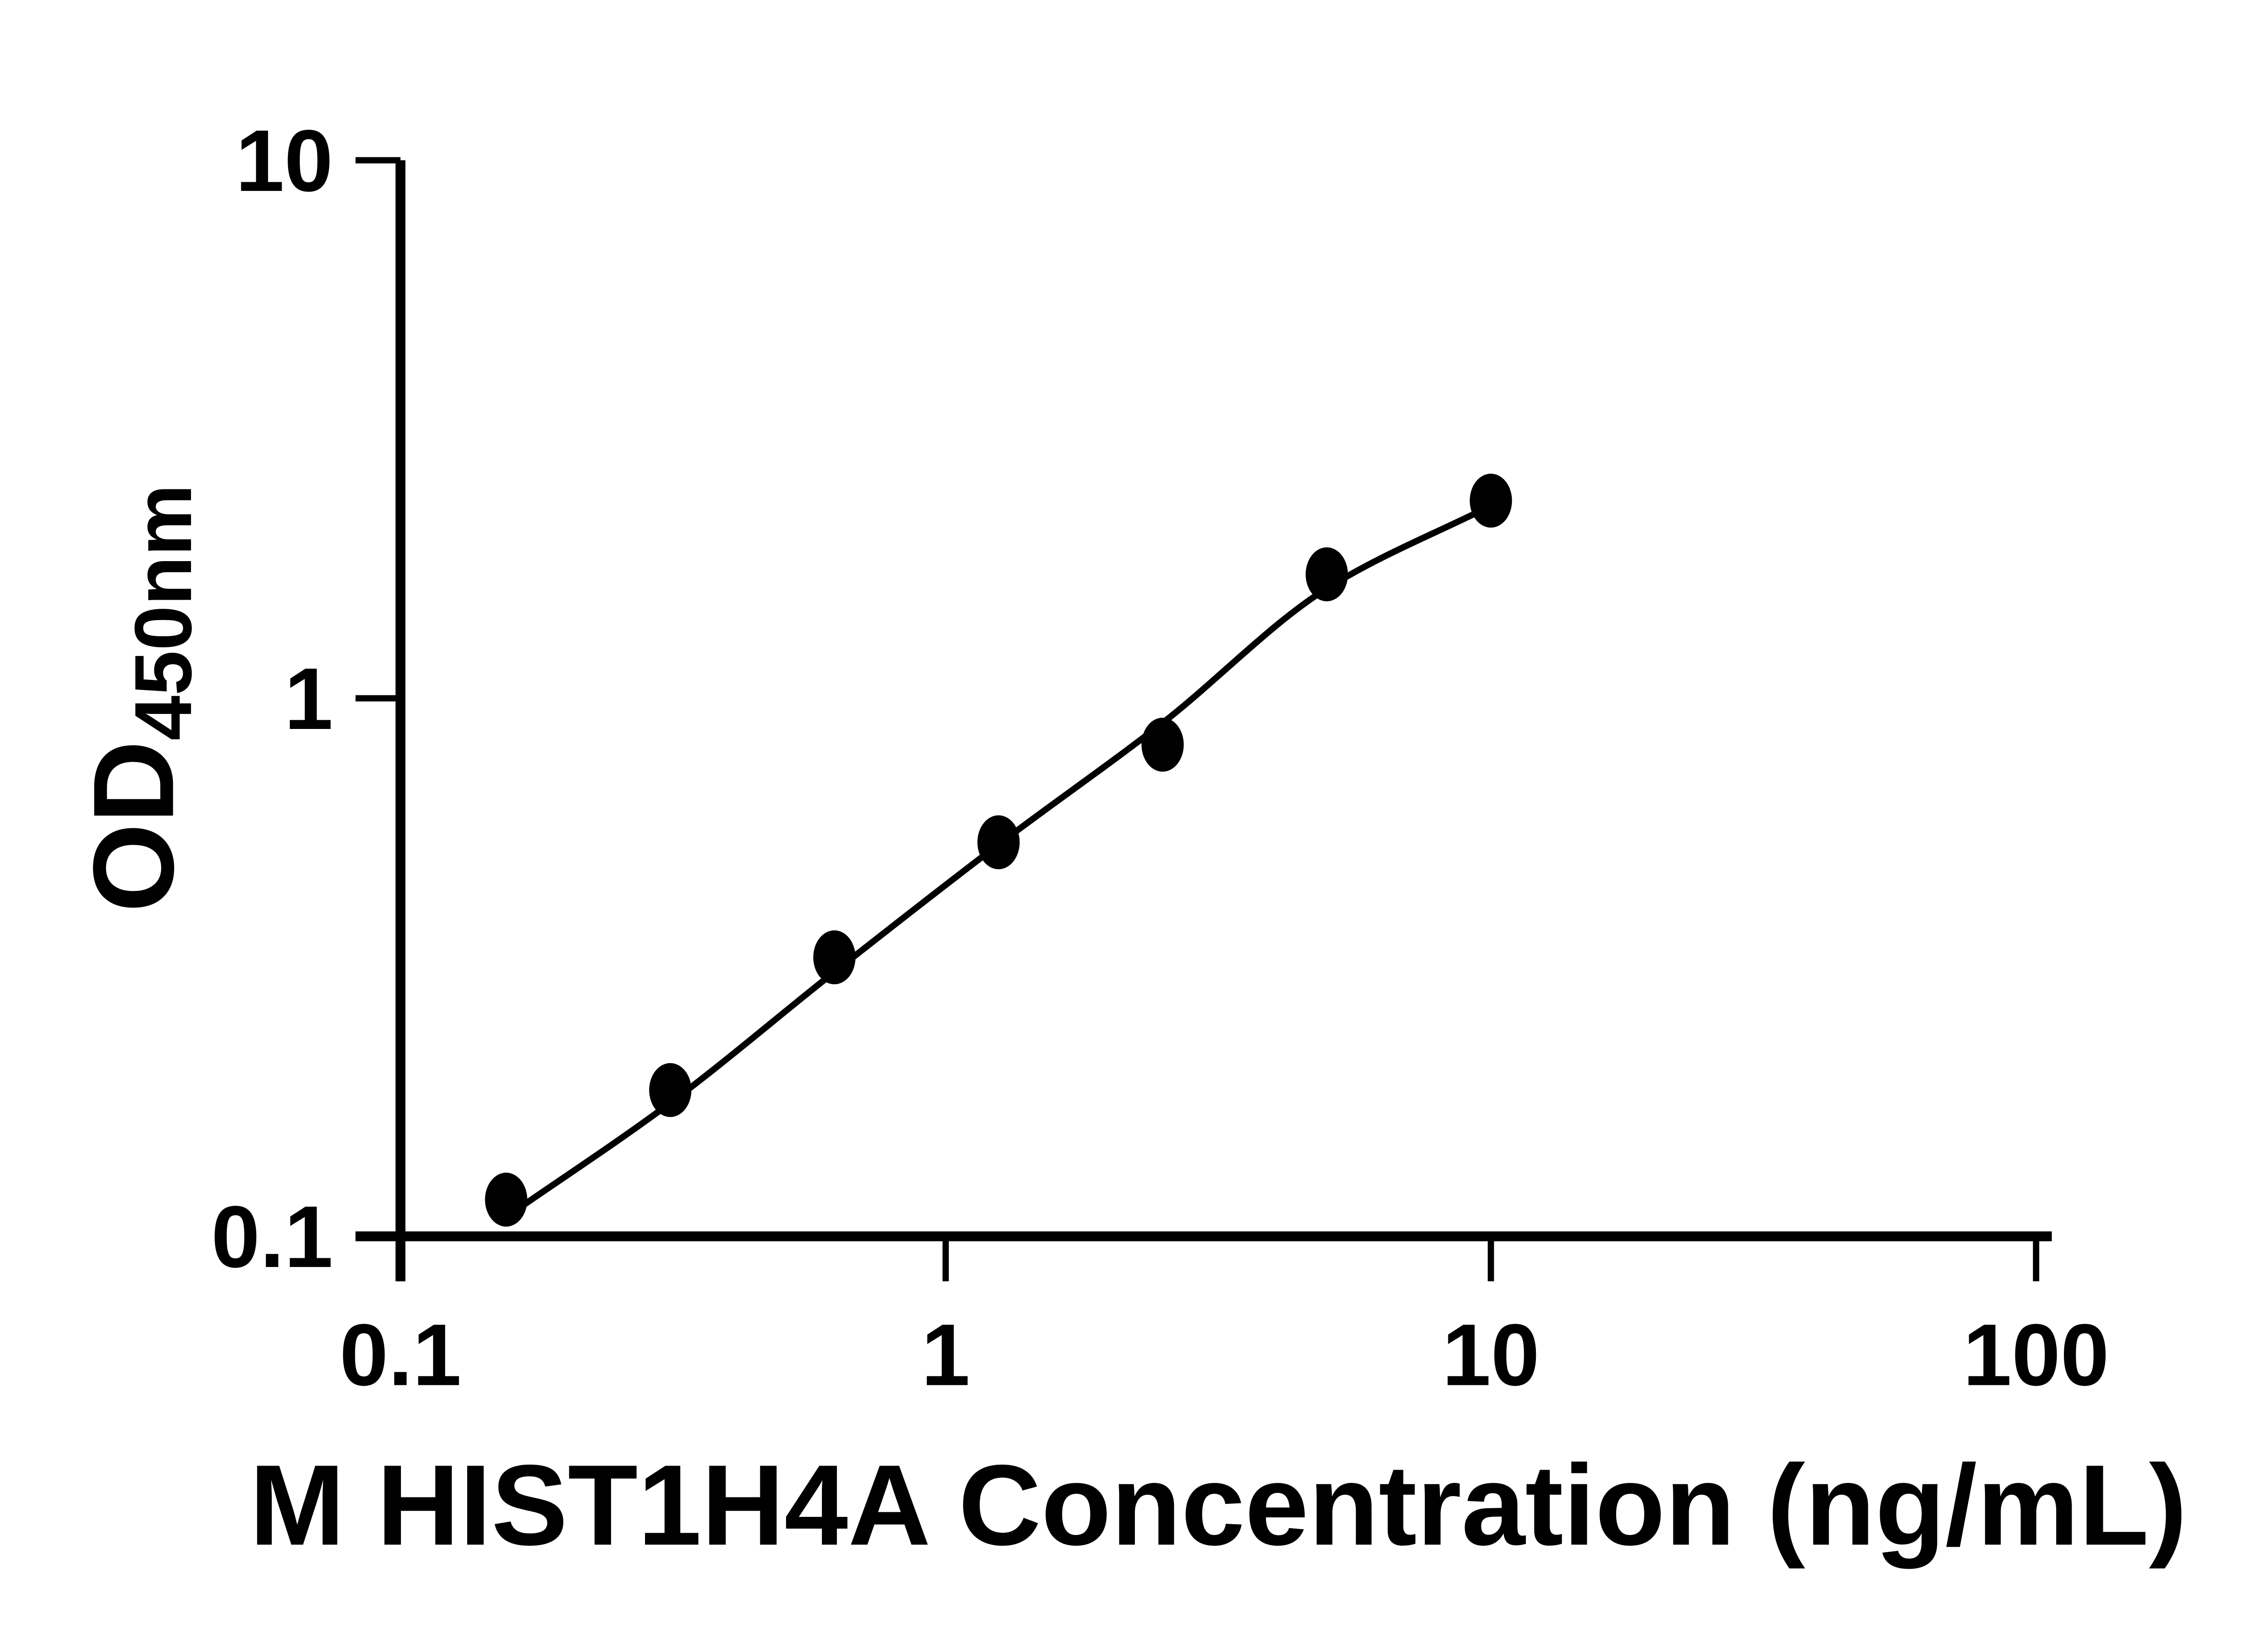 The width and height of the screenshot is (2268, 1633). I want to click on y-tick-label: 1, so click(309, 699).